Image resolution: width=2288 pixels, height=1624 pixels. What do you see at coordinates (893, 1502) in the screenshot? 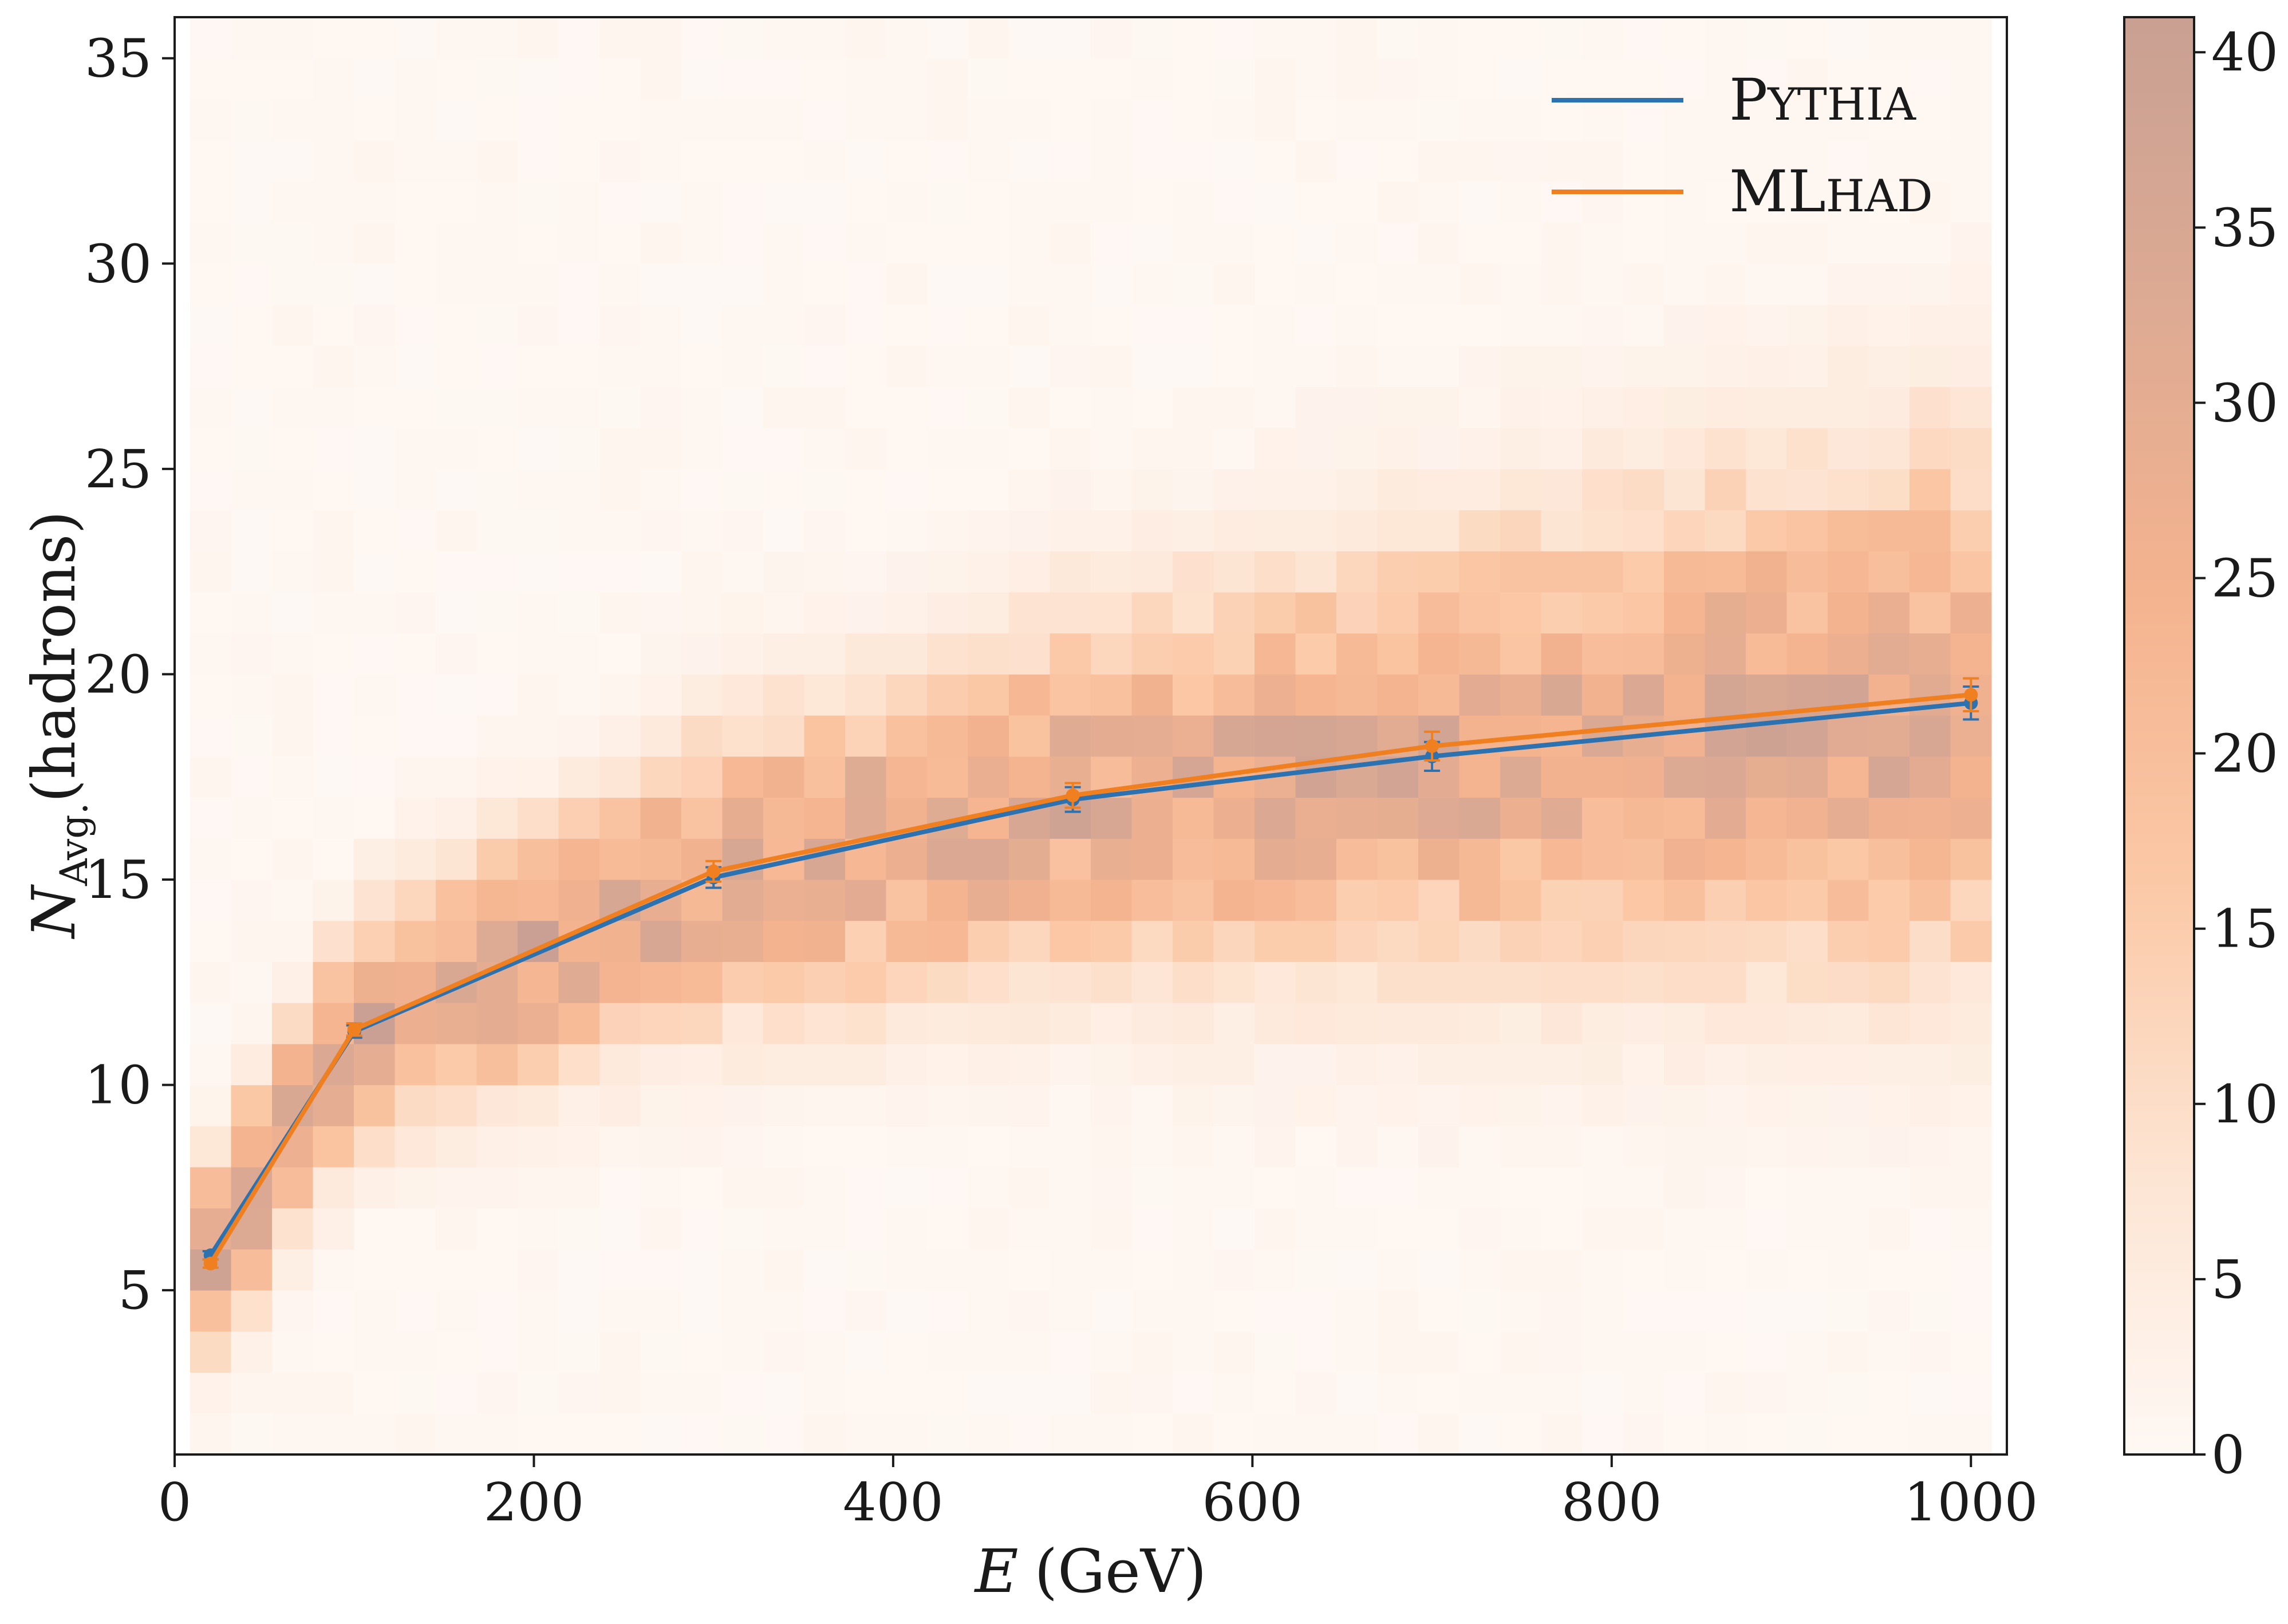
I see `x-tick-label: 400` at bounding box center [893, 1502].